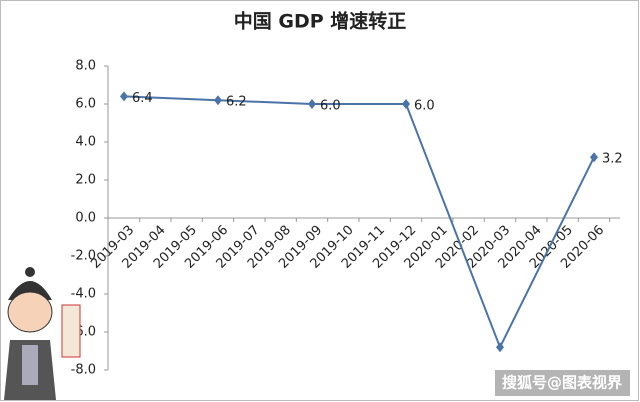 The image size is (640, 402). What do you see at coordinates (83, 294) in the screenshot?
I see `y-tick-label: -4.0` at bounding box center [83, 294].